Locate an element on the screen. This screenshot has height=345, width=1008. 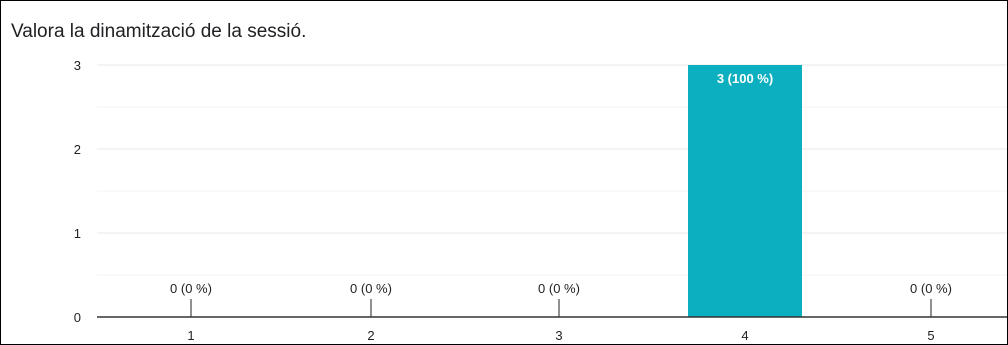
y-tick-label: 1 is located at coordinates (77, 233).